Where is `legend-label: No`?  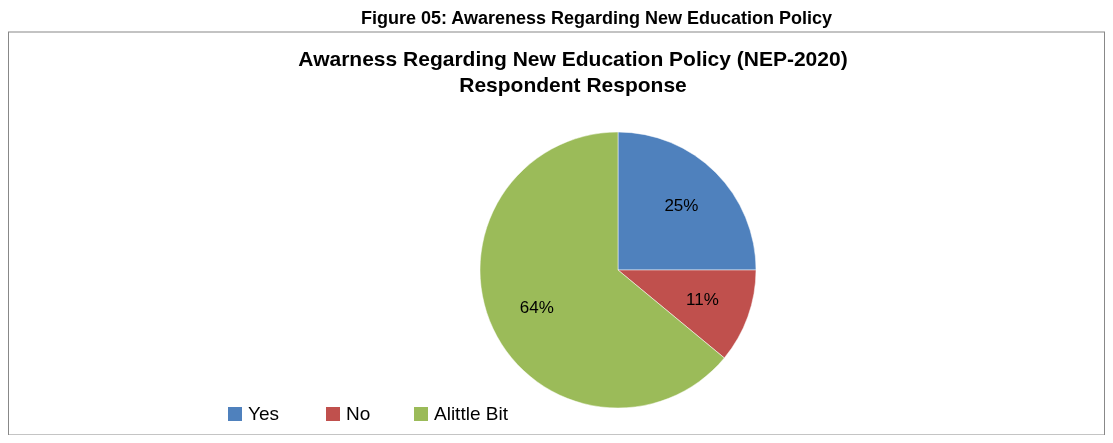
legend-label: No is located at coordinates (358, 413).